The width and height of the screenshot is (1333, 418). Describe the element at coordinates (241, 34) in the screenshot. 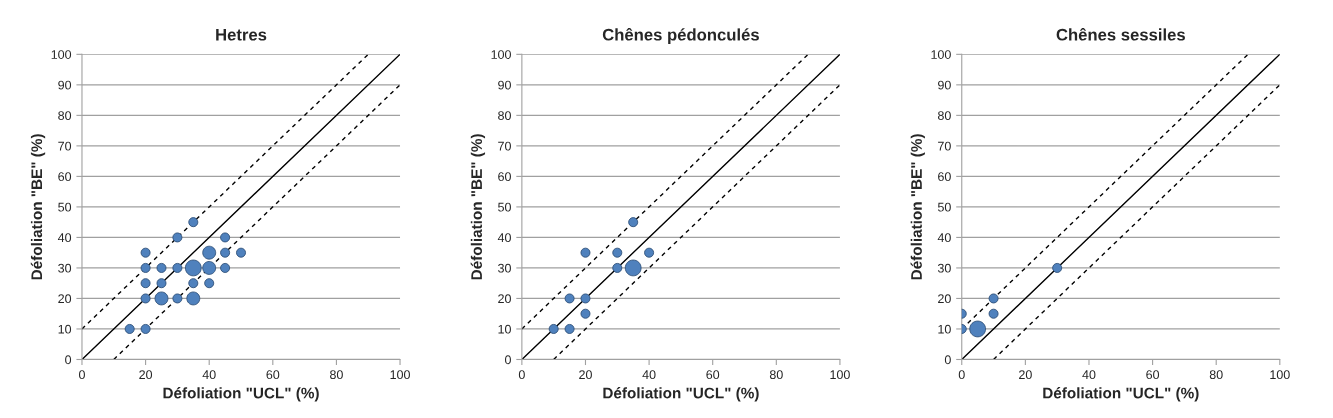

I see `chart-title: Hetres` at that location.